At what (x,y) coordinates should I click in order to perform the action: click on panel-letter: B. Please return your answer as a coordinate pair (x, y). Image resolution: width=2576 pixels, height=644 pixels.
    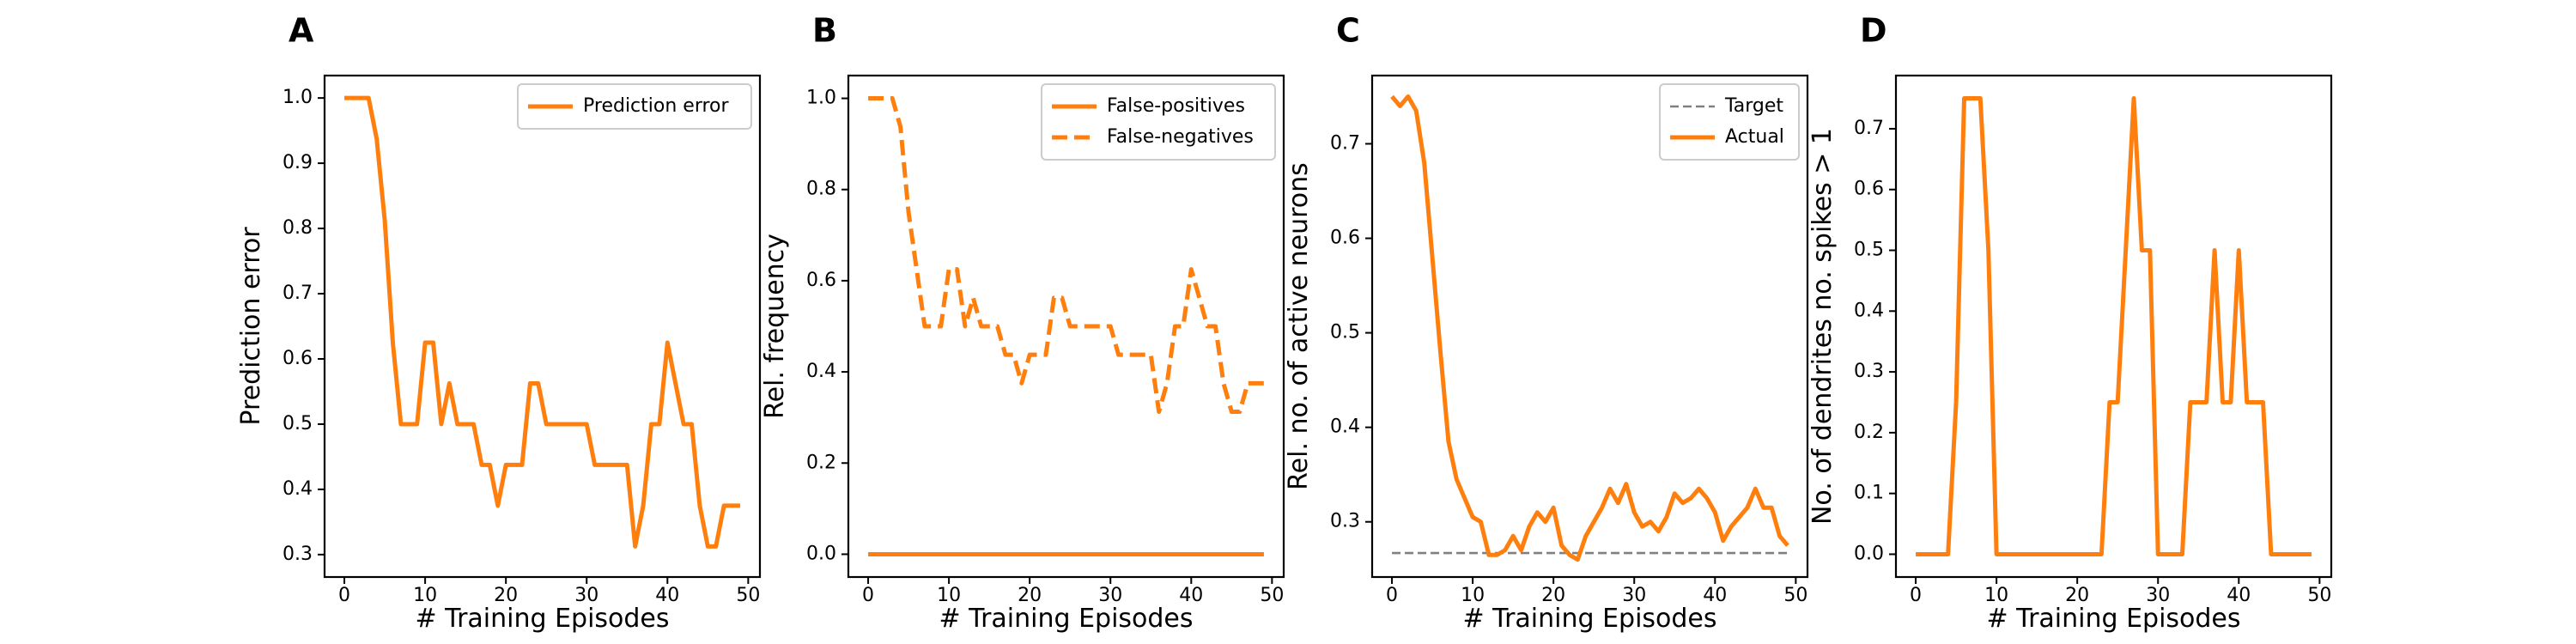
    Looking at the image, I should click on (824, 31).